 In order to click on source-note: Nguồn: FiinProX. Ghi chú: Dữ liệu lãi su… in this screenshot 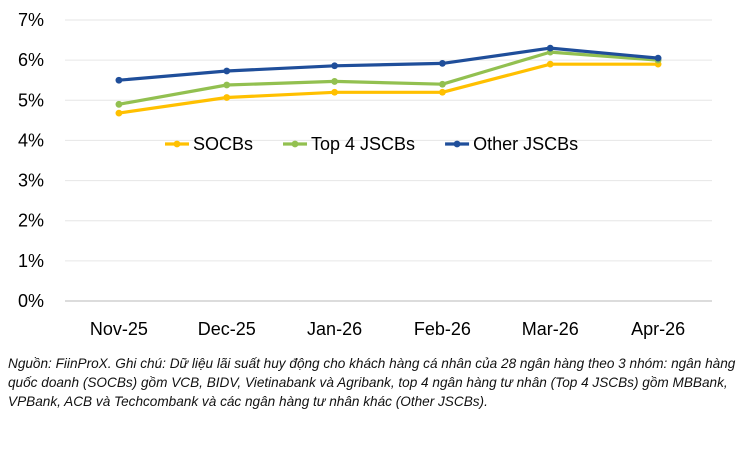, I will do `click(372, 382)`.